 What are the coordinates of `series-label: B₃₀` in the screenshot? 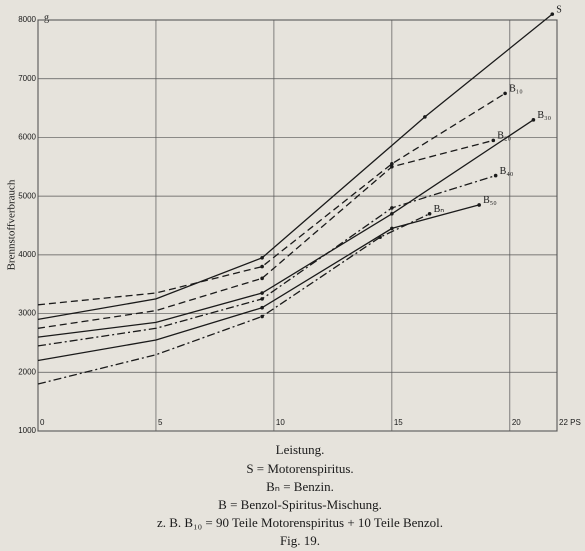 It's located at (544, 115).